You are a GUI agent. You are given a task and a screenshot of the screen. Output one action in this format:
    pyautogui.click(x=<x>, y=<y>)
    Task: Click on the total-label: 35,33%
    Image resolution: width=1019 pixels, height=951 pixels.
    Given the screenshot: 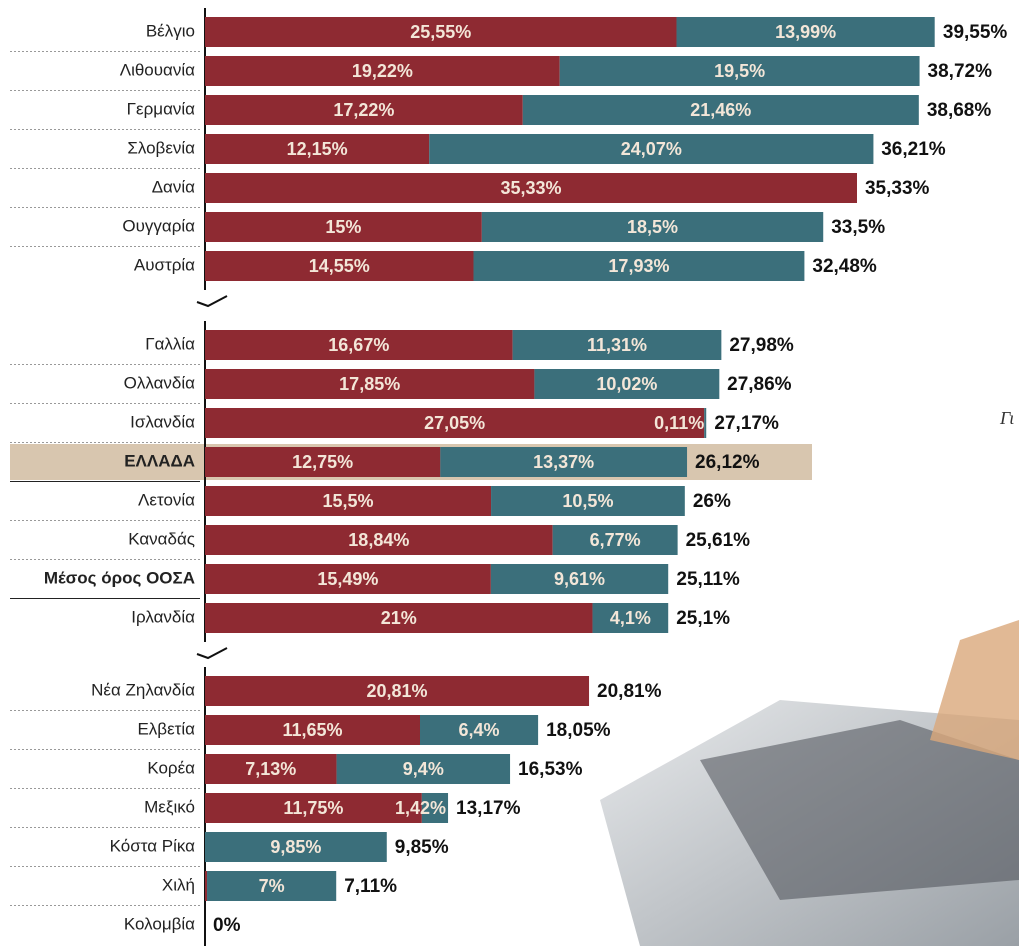 What is the action you would take?
    pyautogui.click(x=897, y=188)
    